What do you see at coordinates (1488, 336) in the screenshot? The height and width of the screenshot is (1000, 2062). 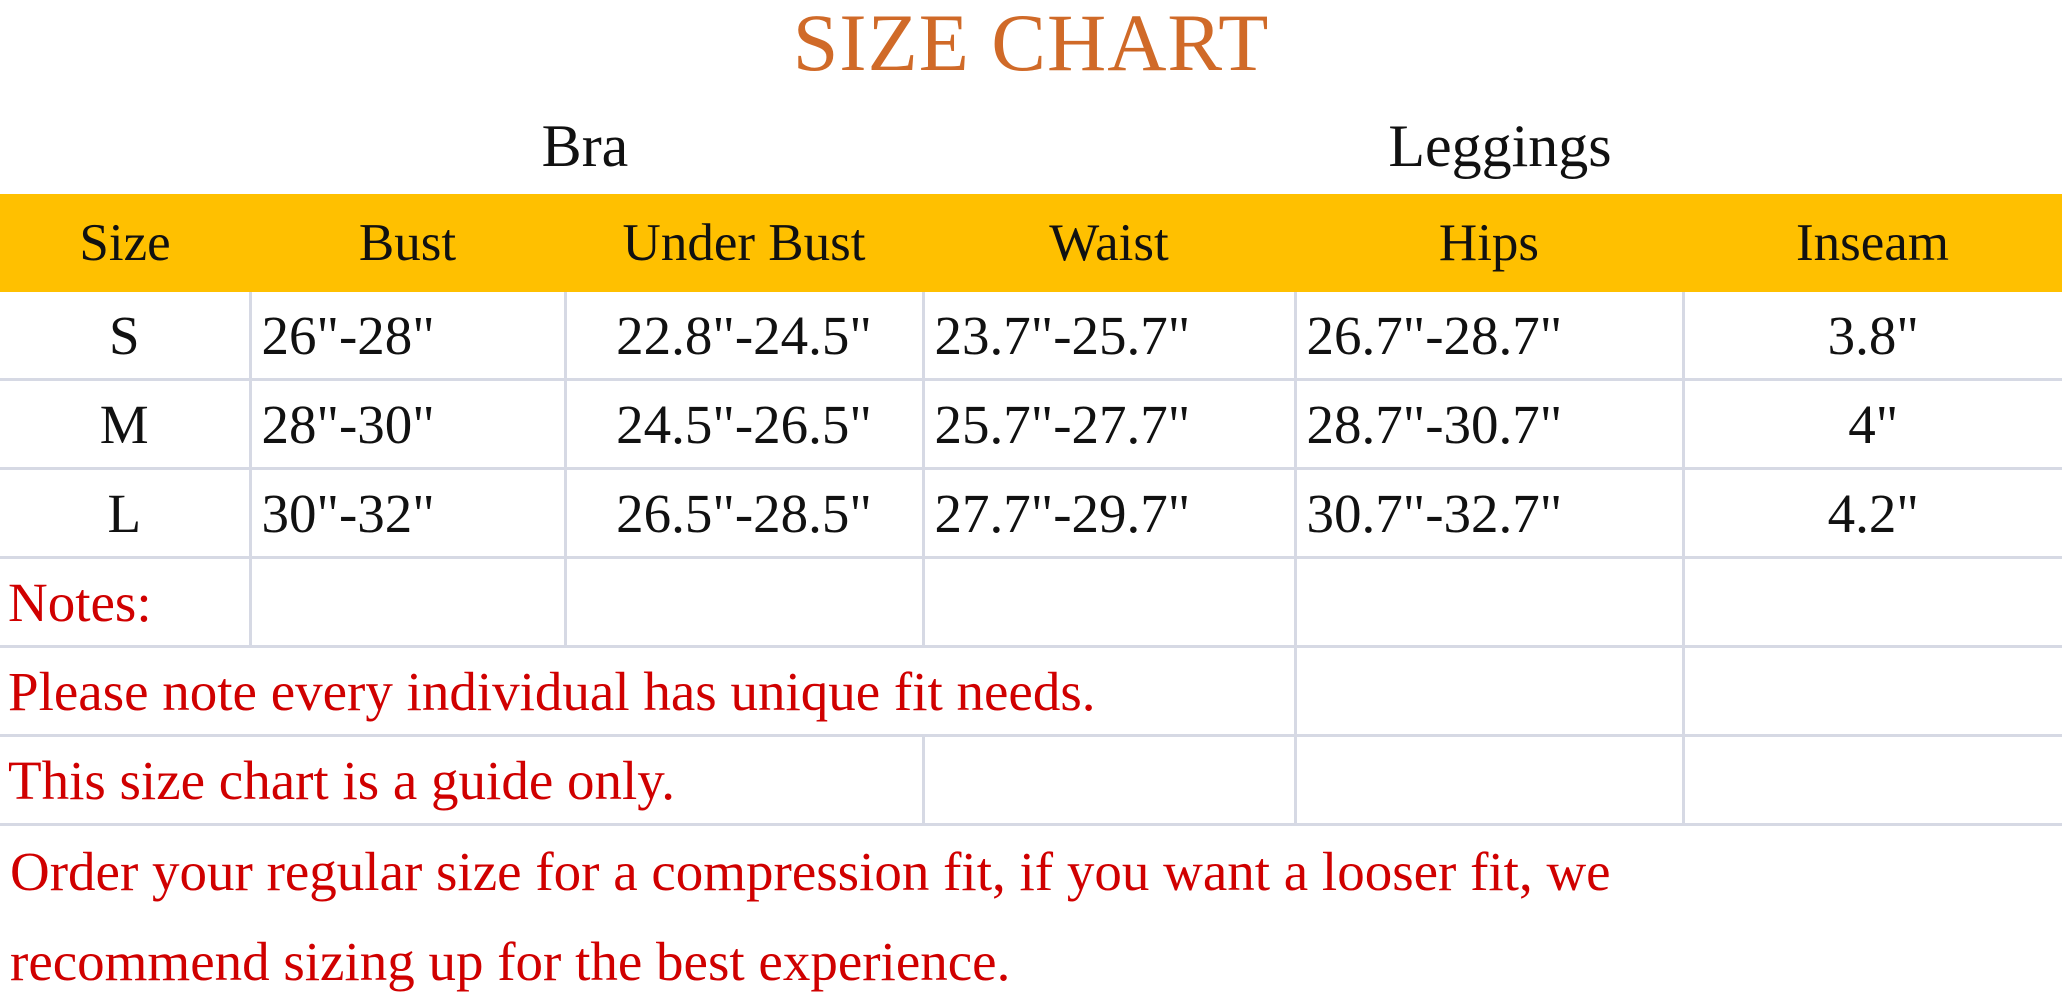 I see `cell-hips: 26.7"-28.7"` at bounding box center [1488, 336].